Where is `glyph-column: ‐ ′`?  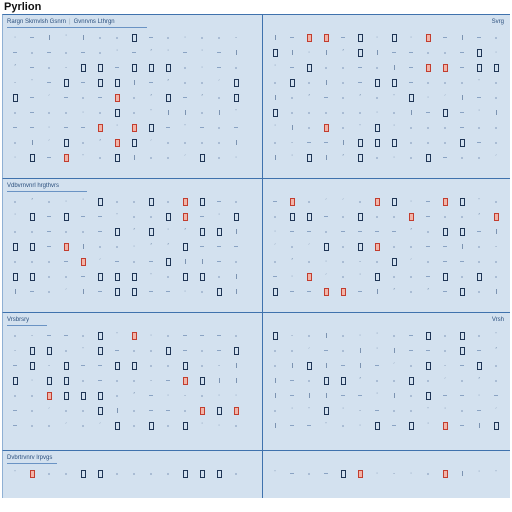
glyph-column: ‐ ′ is located at coordinates (49, 381).